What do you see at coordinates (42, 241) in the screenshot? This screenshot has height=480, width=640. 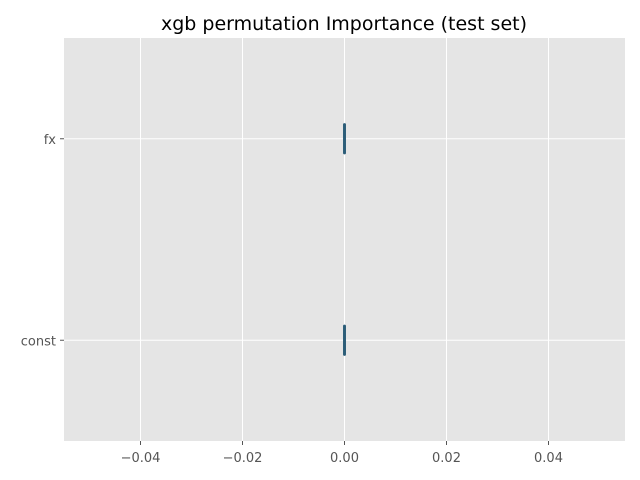 I see `y-axis: const fx` at bounding box center [42, 241].